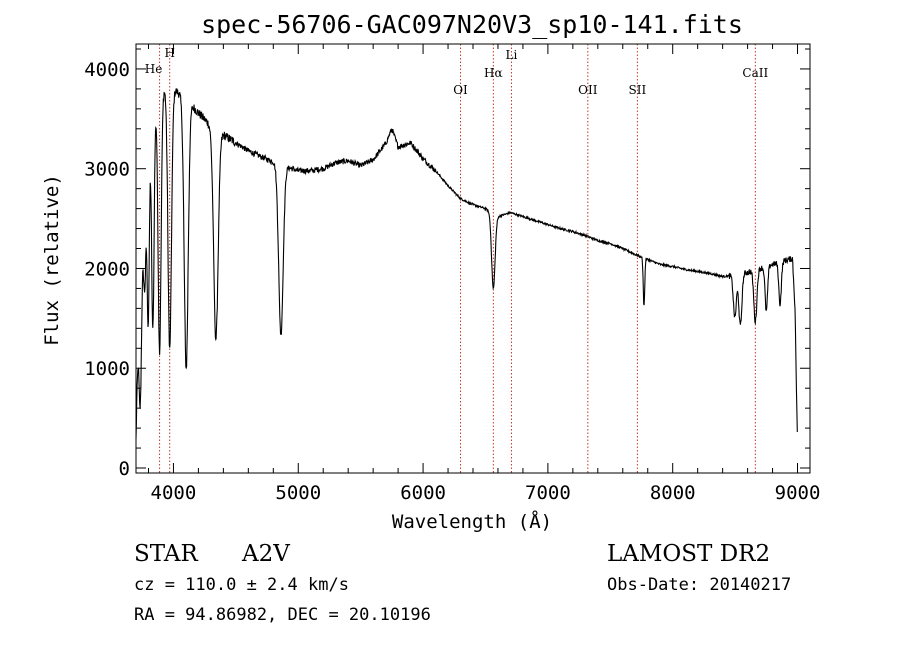 This screenshot has width=900, height=649. Describe the element at coordinates (241, 585) in the screenshot. I see `redshift-velocity: cz = 110.0 ± 2.4 km/s` at that location.